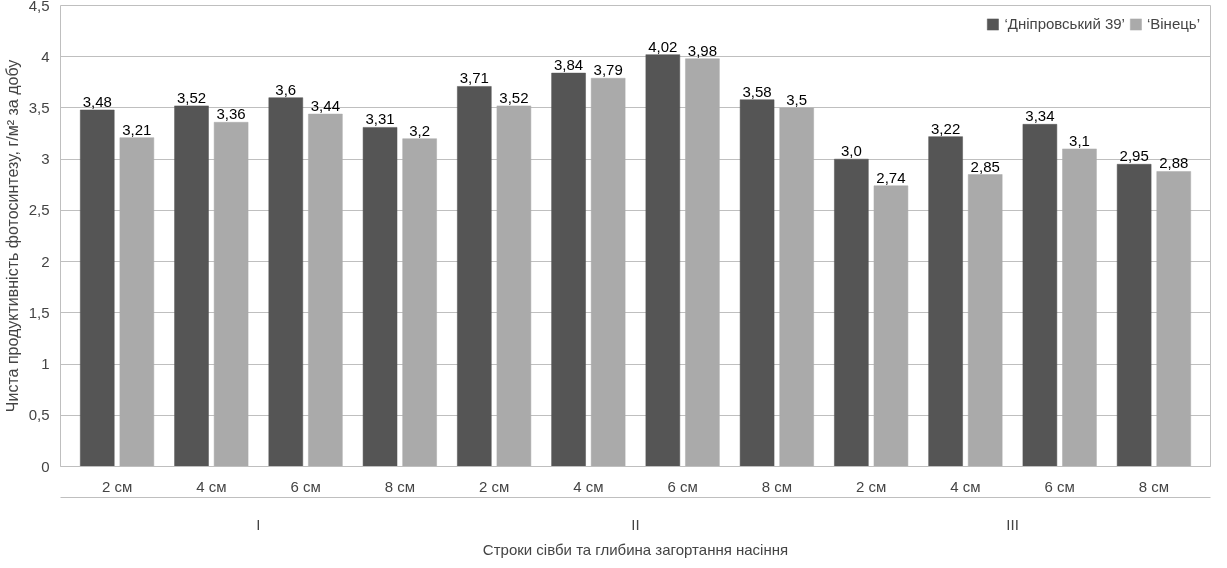 The image size is (1227, 568). Describe the element at coordinates (608, 70) in the screenshot. I see `data-label: 3,79` at that location.